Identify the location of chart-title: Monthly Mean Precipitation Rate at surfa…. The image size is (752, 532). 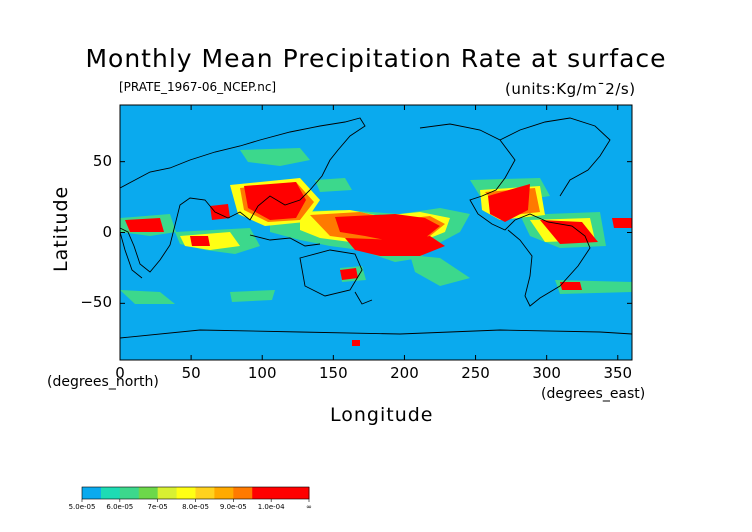
(376, 58).